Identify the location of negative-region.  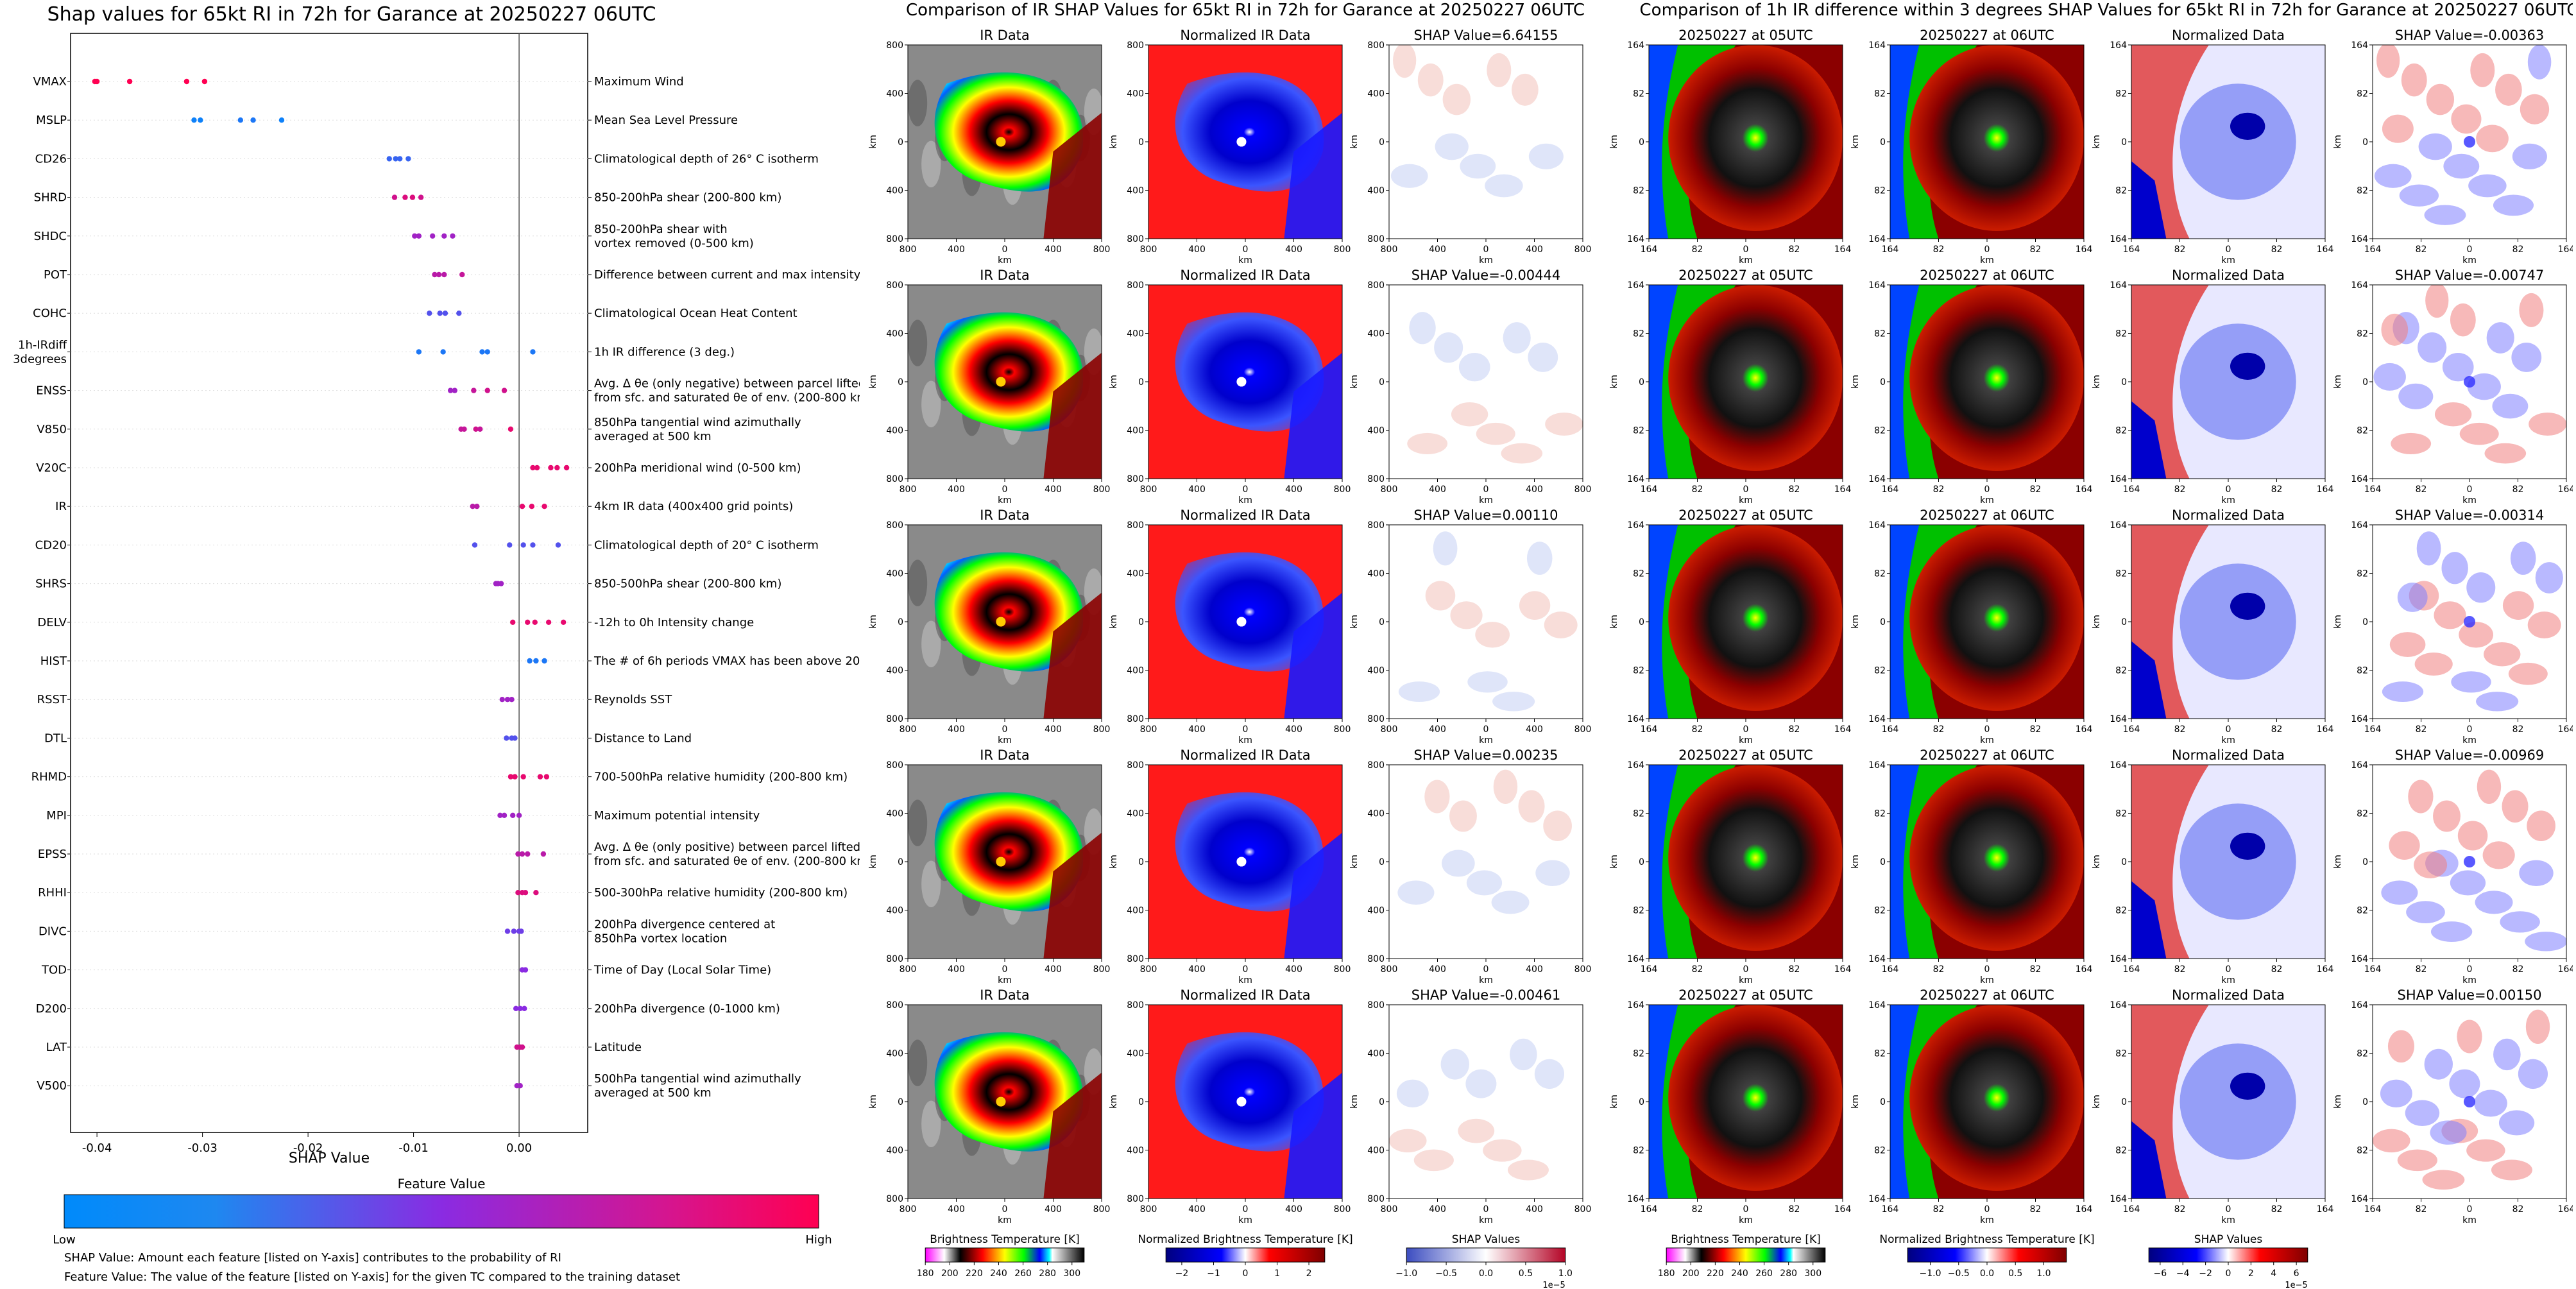
(2247, 846).